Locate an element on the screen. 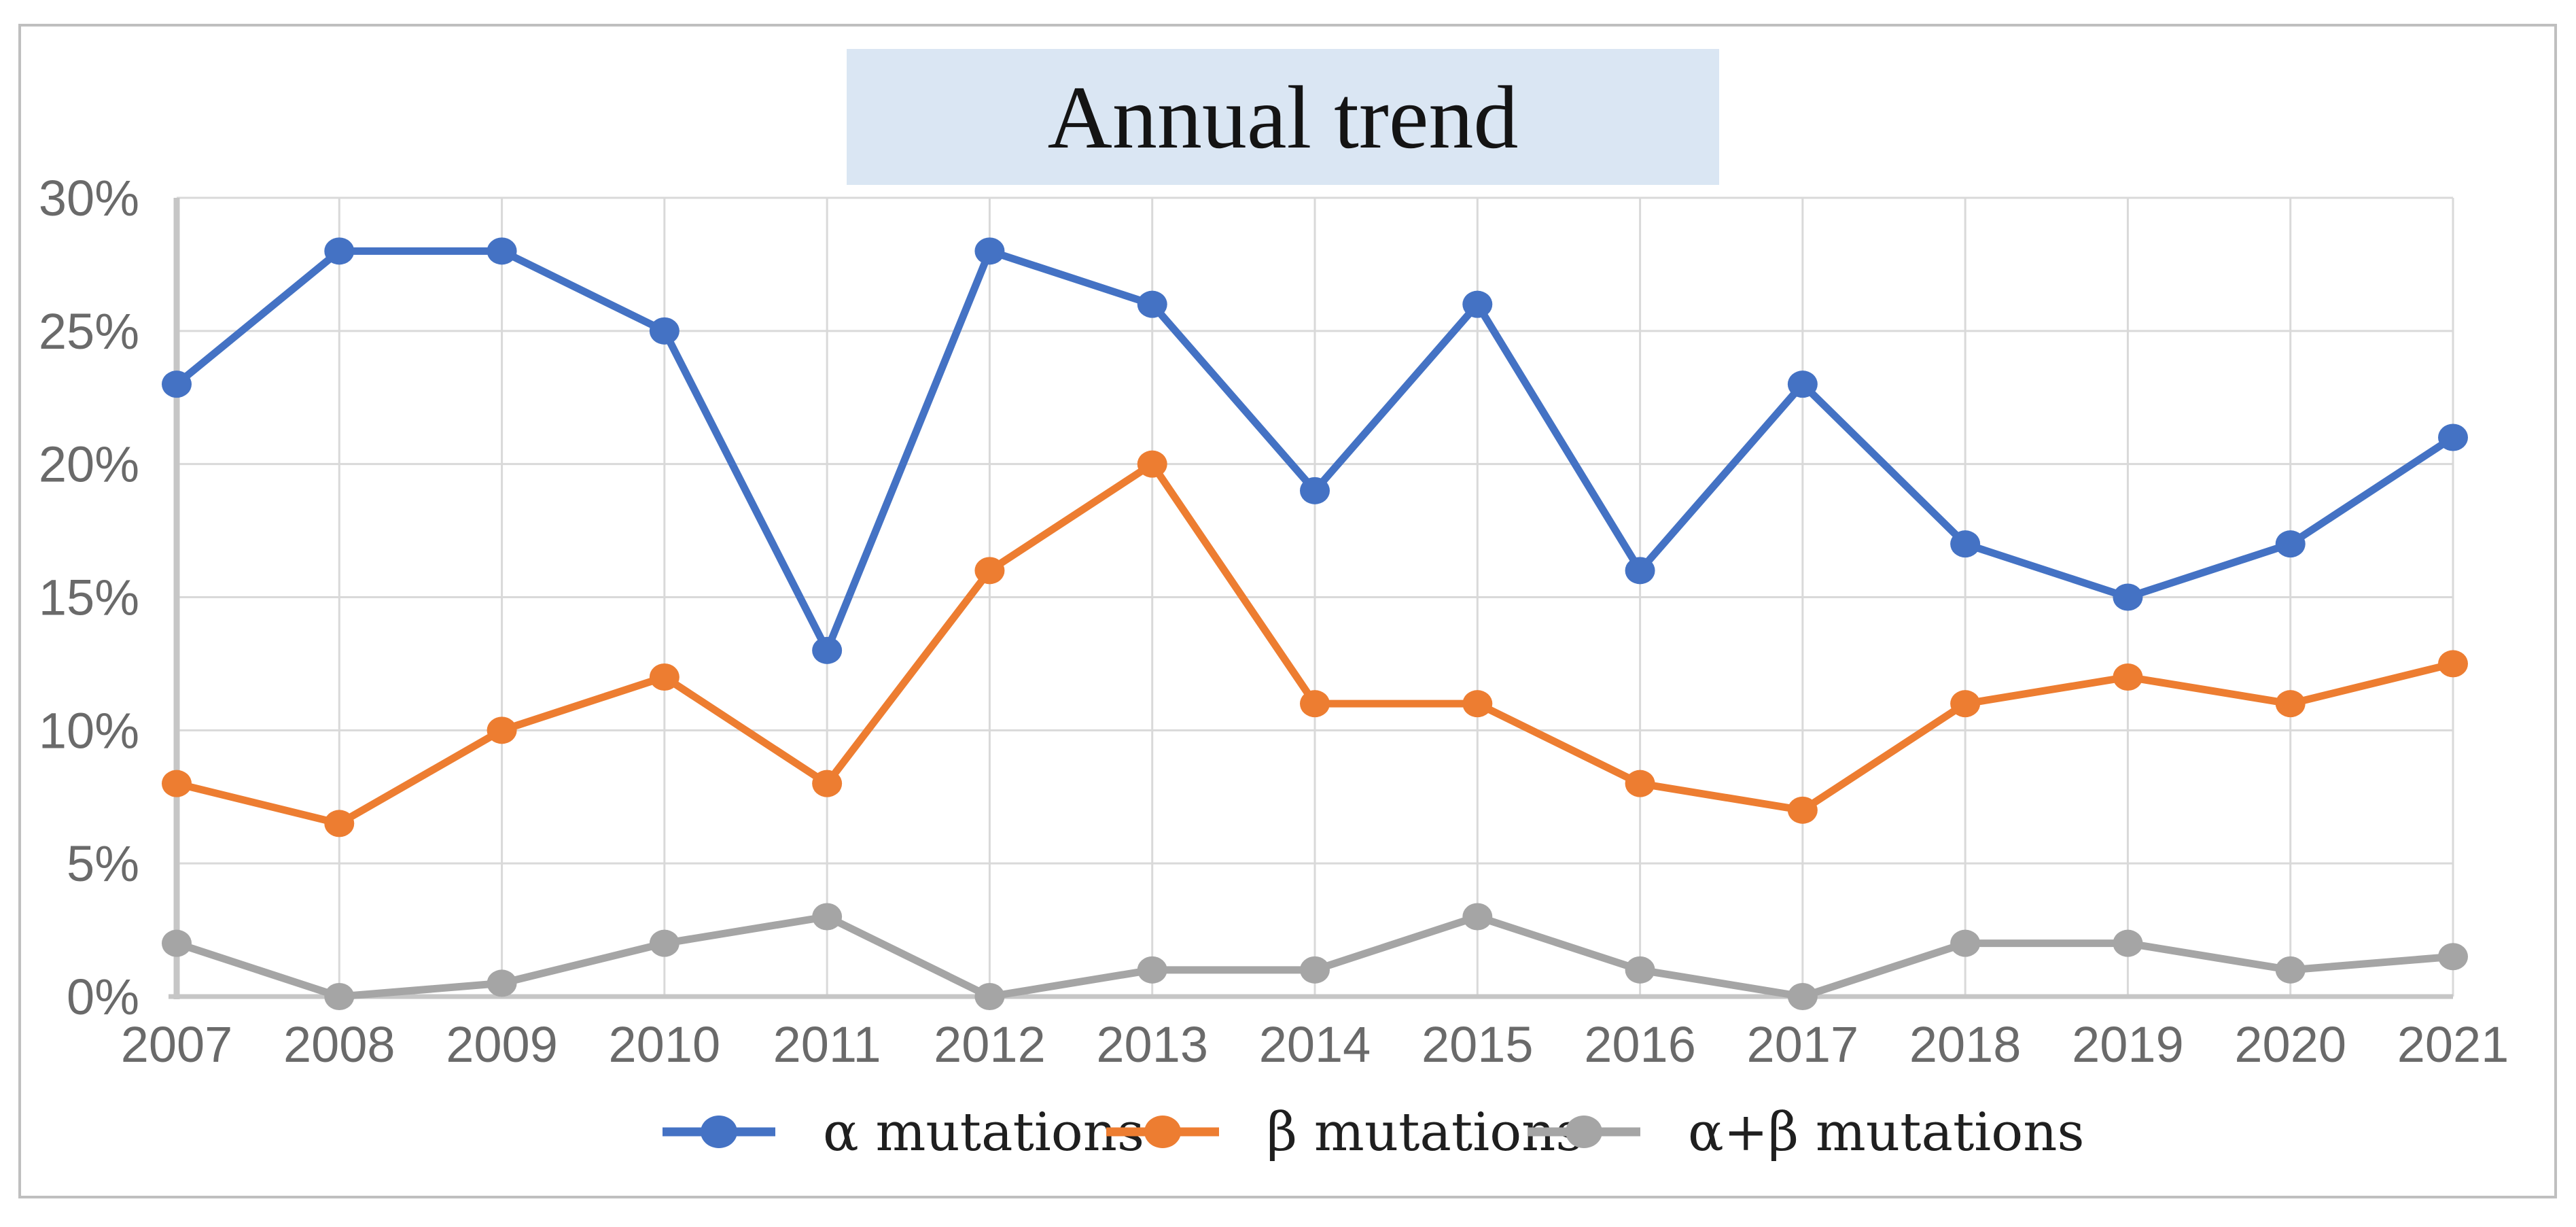 The image size is (2576, 1227). legend-marker-dot-alpha-beta-mutations is located at coordinates (1584, 1132).